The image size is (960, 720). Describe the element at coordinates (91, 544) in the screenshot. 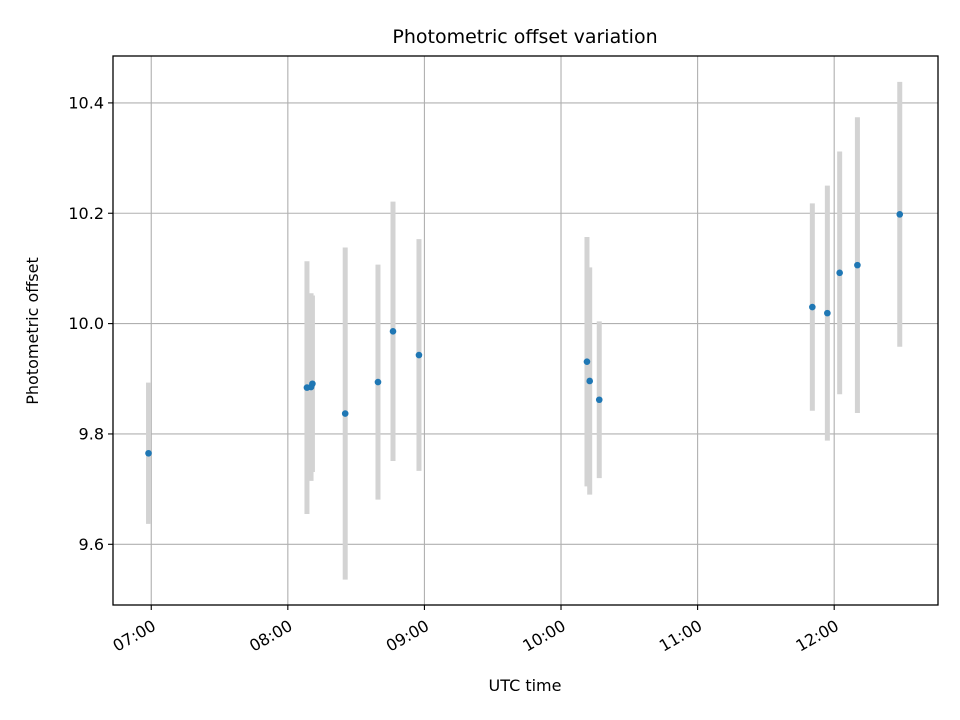

I see `y-tick-label: 9.6` at that location.